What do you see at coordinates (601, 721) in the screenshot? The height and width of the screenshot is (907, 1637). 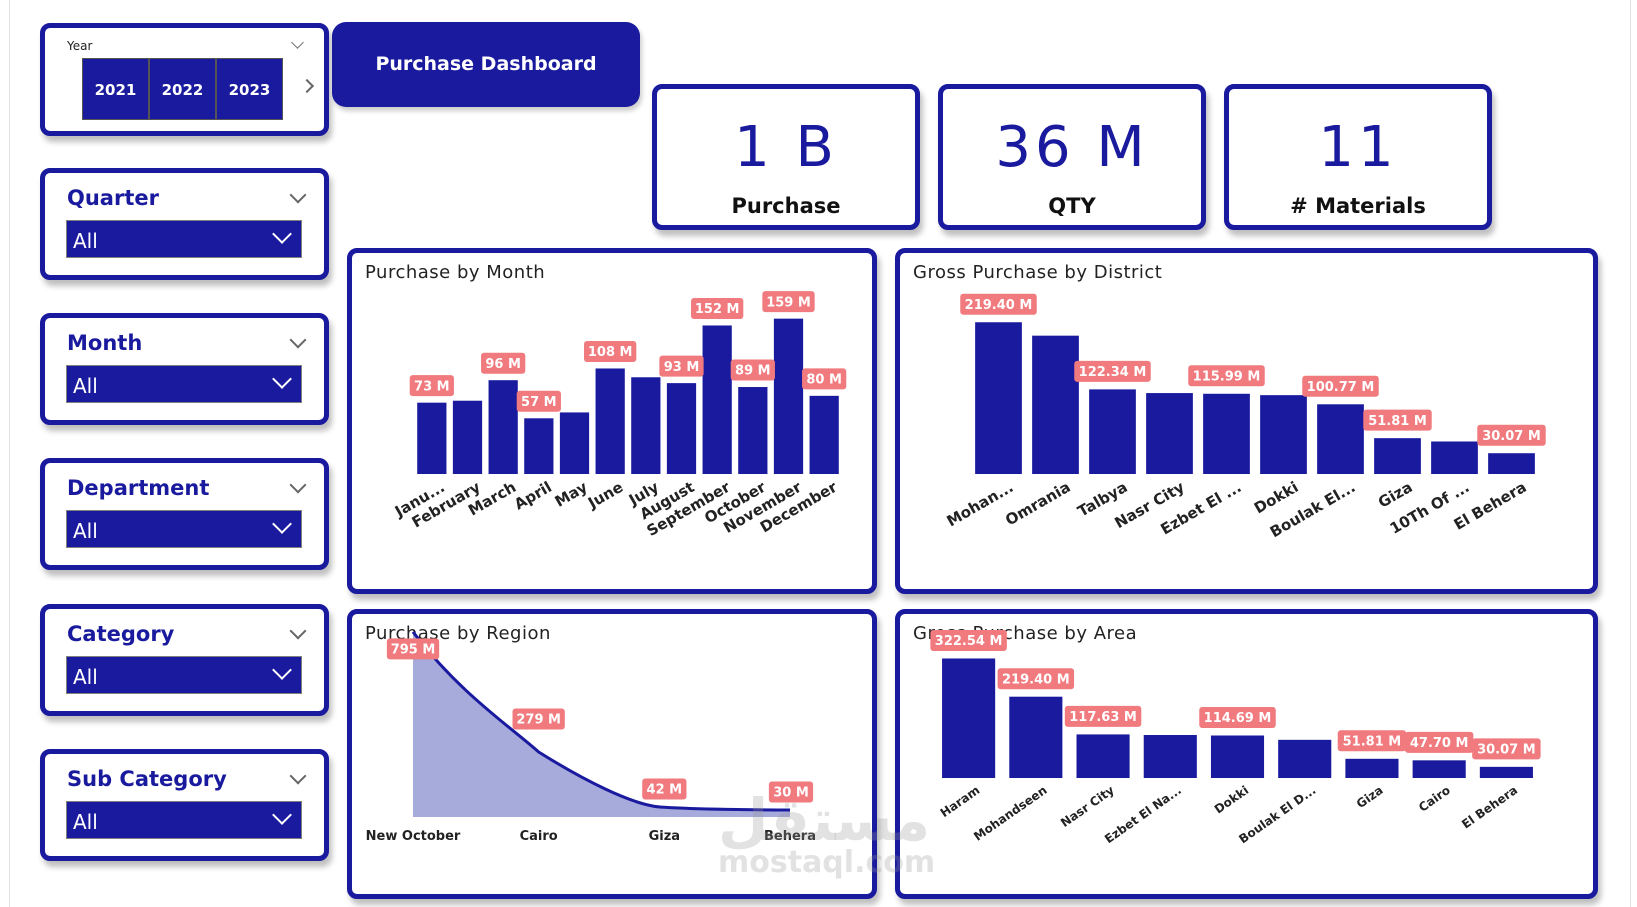 I see `series-line` at bounding box center [601, 721].